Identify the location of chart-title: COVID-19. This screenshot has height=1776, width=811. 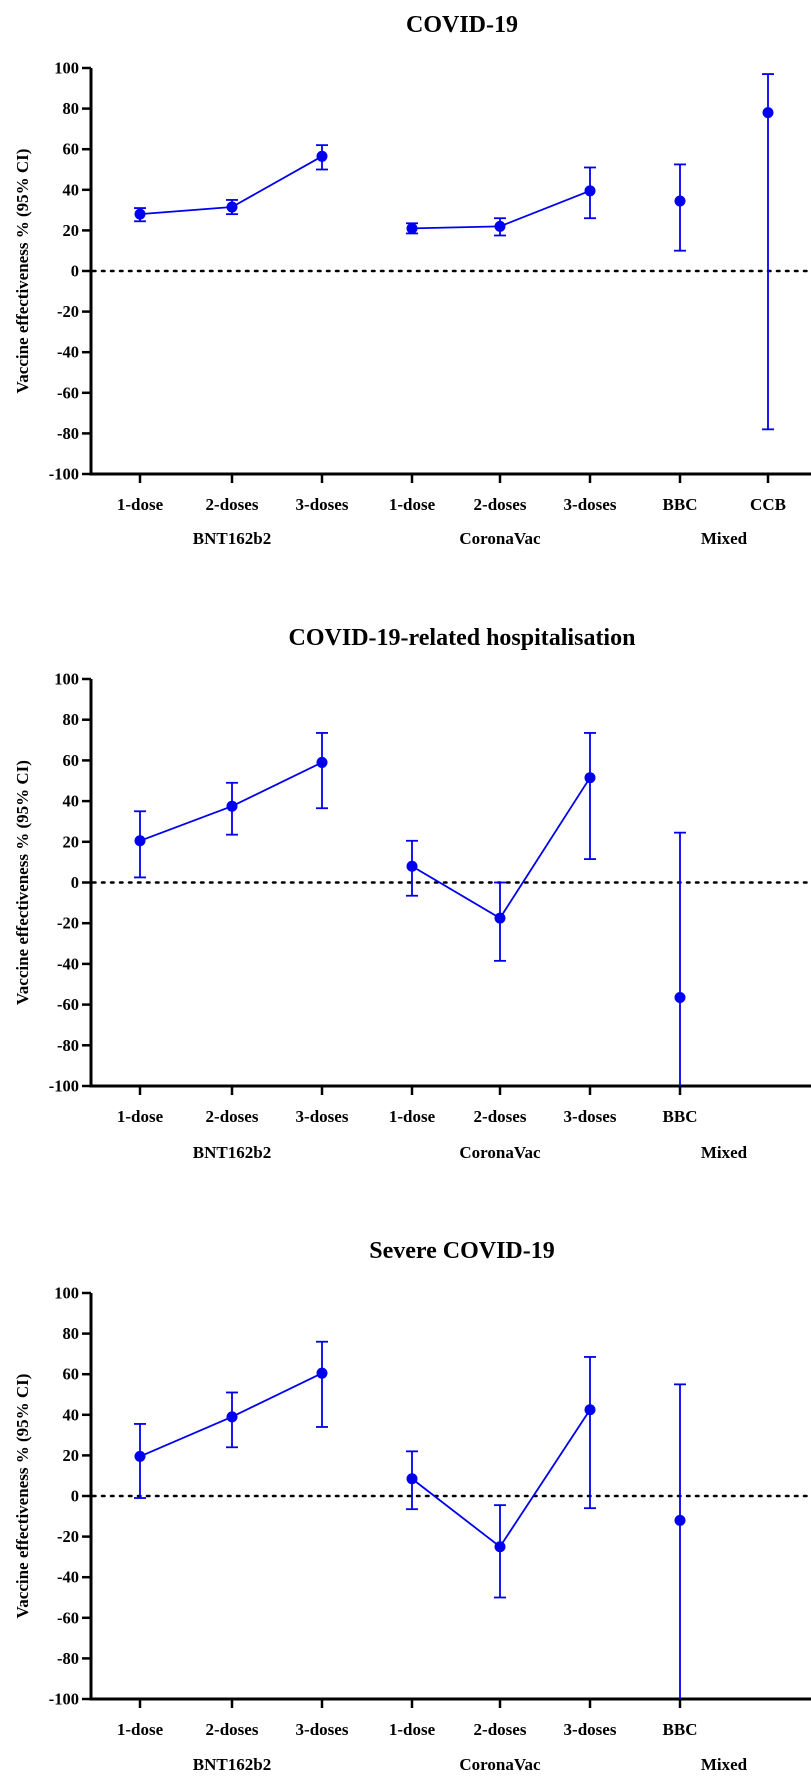
(462, 25).